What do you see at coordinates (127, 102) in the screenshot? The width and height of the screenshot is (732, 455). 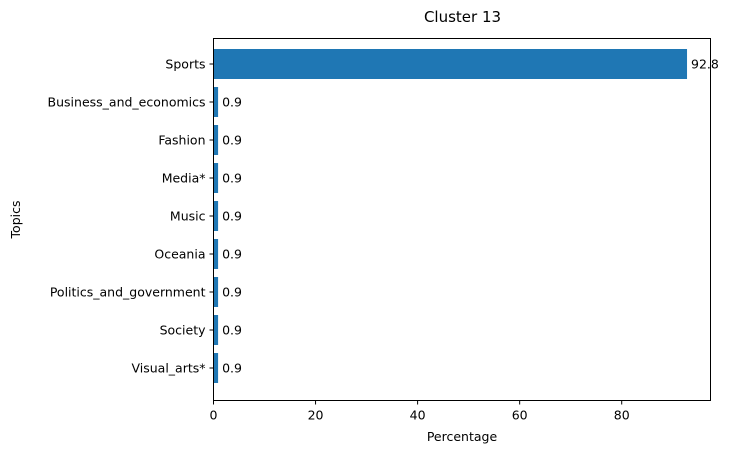 I see `y-tick-label: Business_and_economics` at bounding box center [127, 102].